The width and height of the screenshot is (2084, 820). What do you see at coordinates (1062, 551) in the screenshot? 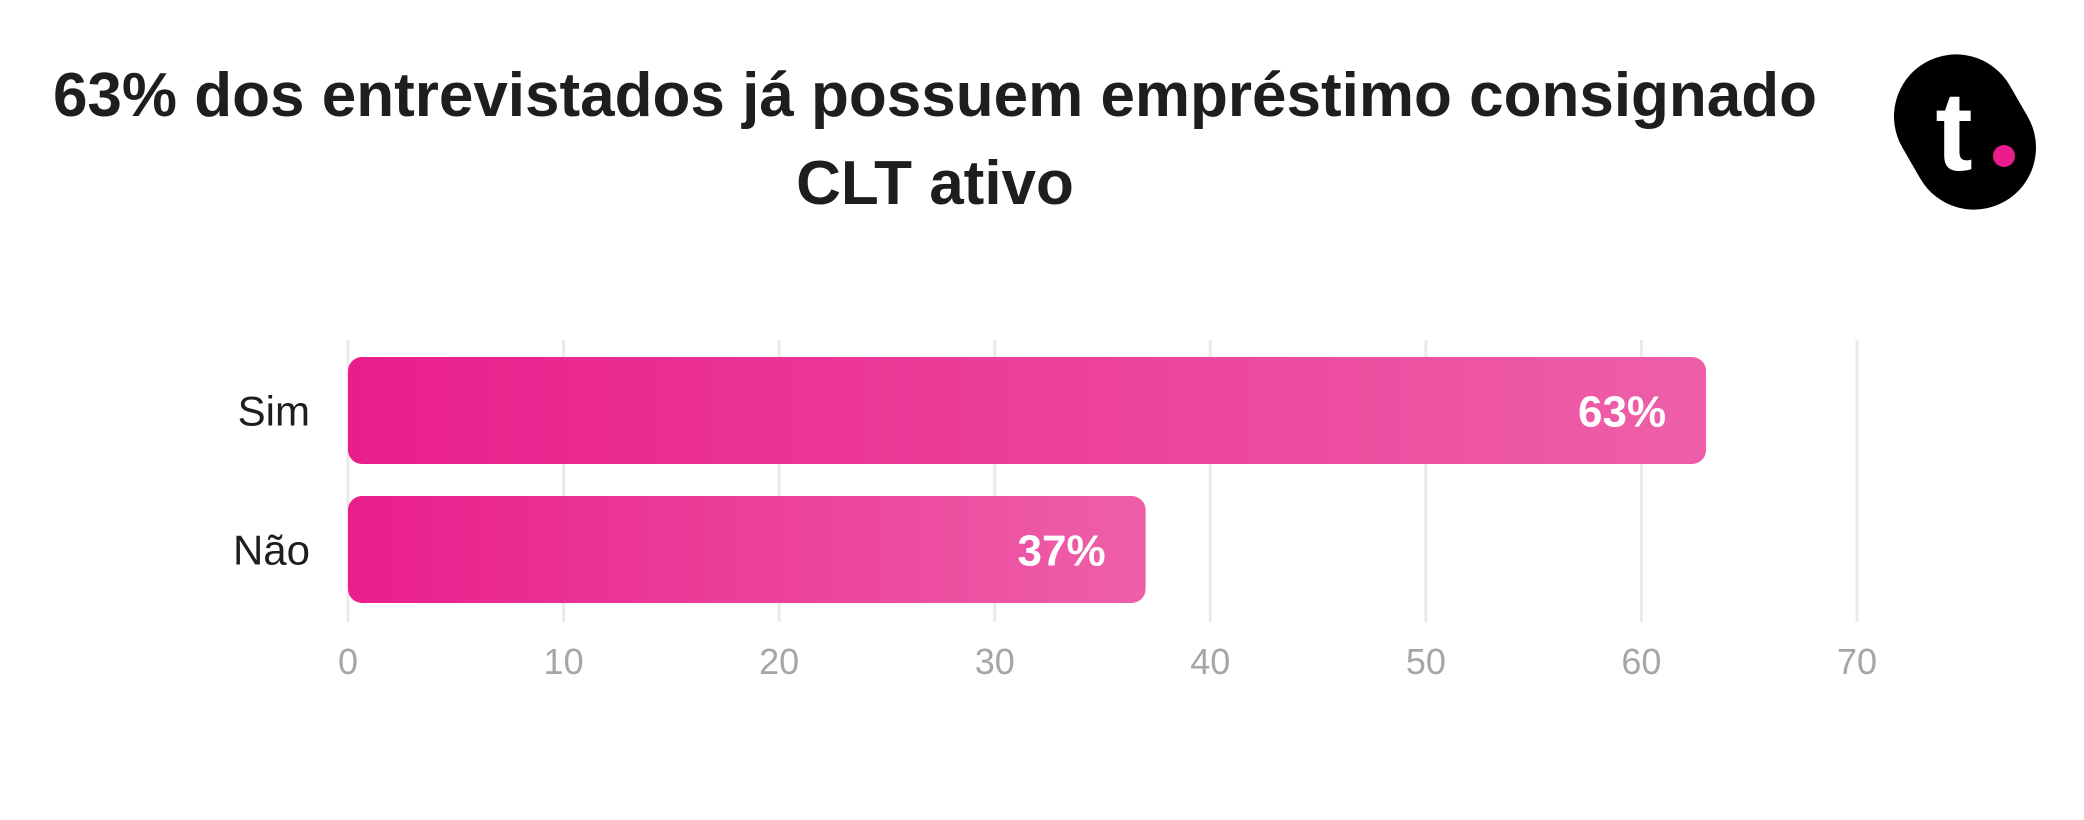
I see `data-label: 37%` at bounding box center [1062, 551].